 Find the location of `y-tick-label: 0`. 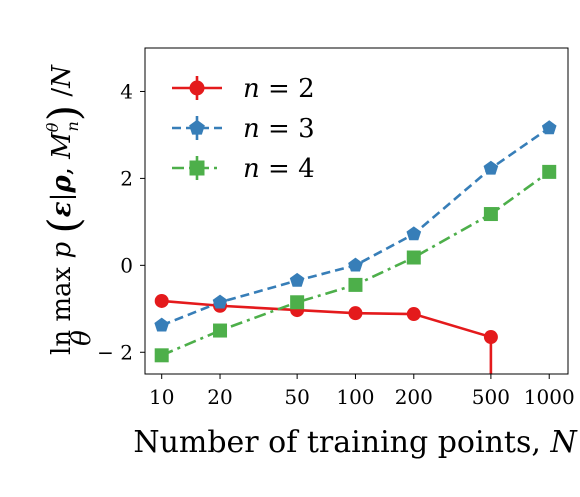

y-tick-label: 0 is located at coordinates (126, 265).